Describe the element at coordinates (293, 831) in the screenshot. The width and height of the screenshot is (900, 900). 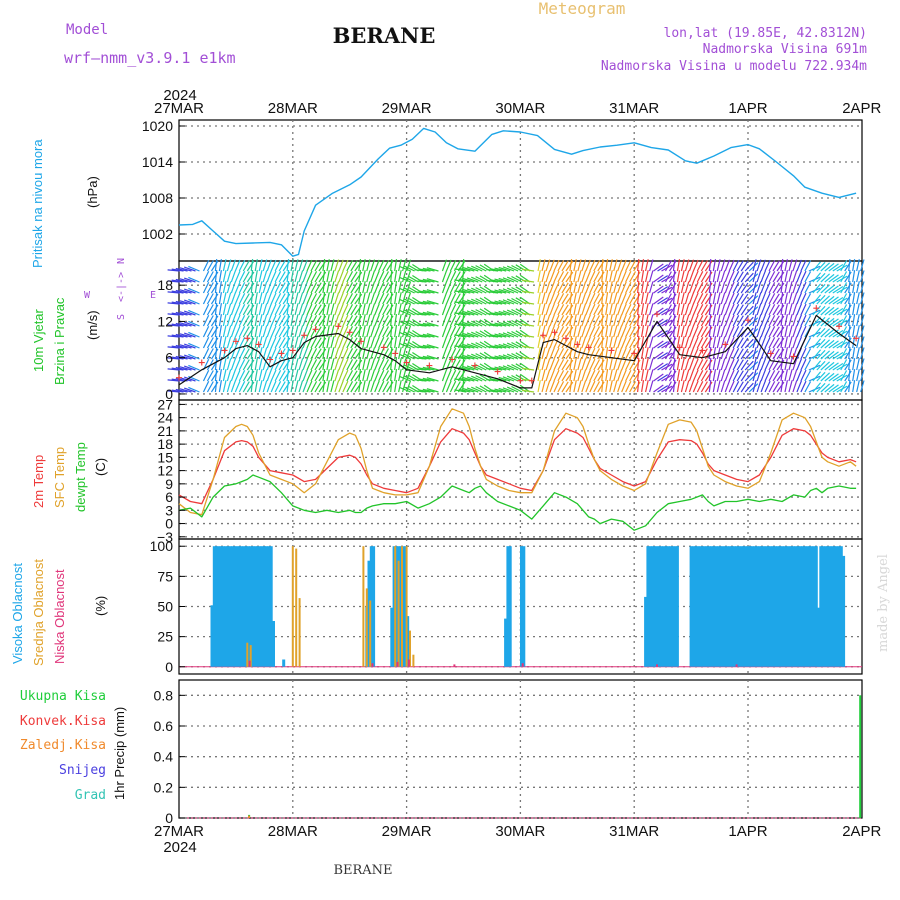
I see `bottom-date-label: 28MAR` at that location.